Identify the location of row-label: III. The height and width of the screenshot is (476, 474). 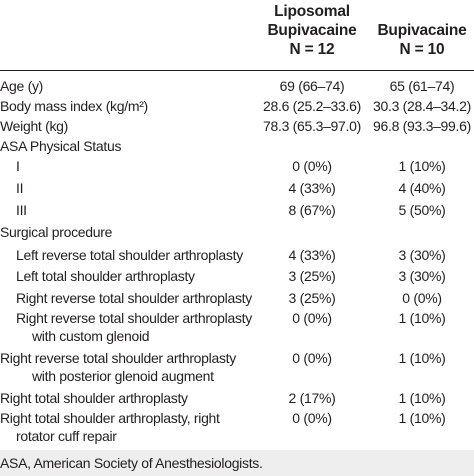
(21, 210).